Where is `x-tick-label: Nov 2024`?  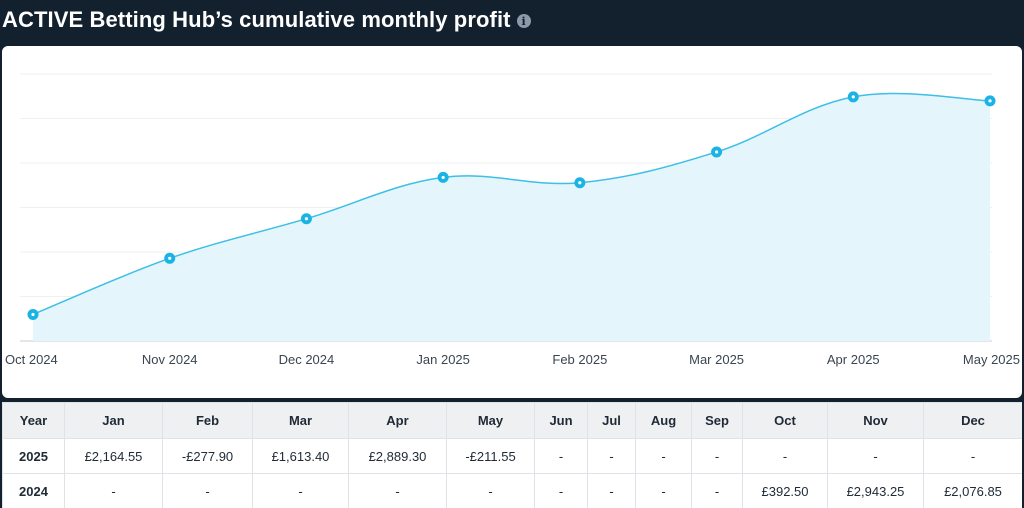
x-tick-label: Nov 2024 is located at coordinates (170, 359).